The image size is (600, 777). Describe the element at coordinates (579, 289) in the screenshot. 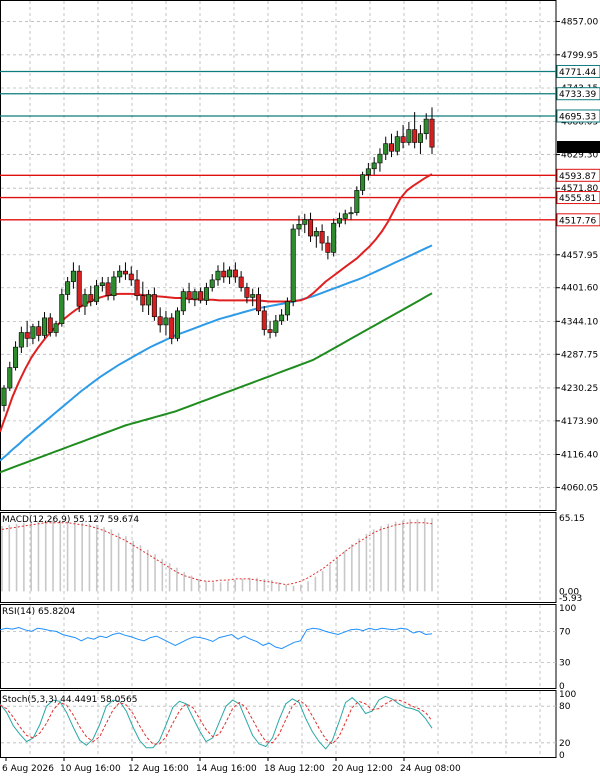

I see `price-tick-label: 4401.60` at that location.